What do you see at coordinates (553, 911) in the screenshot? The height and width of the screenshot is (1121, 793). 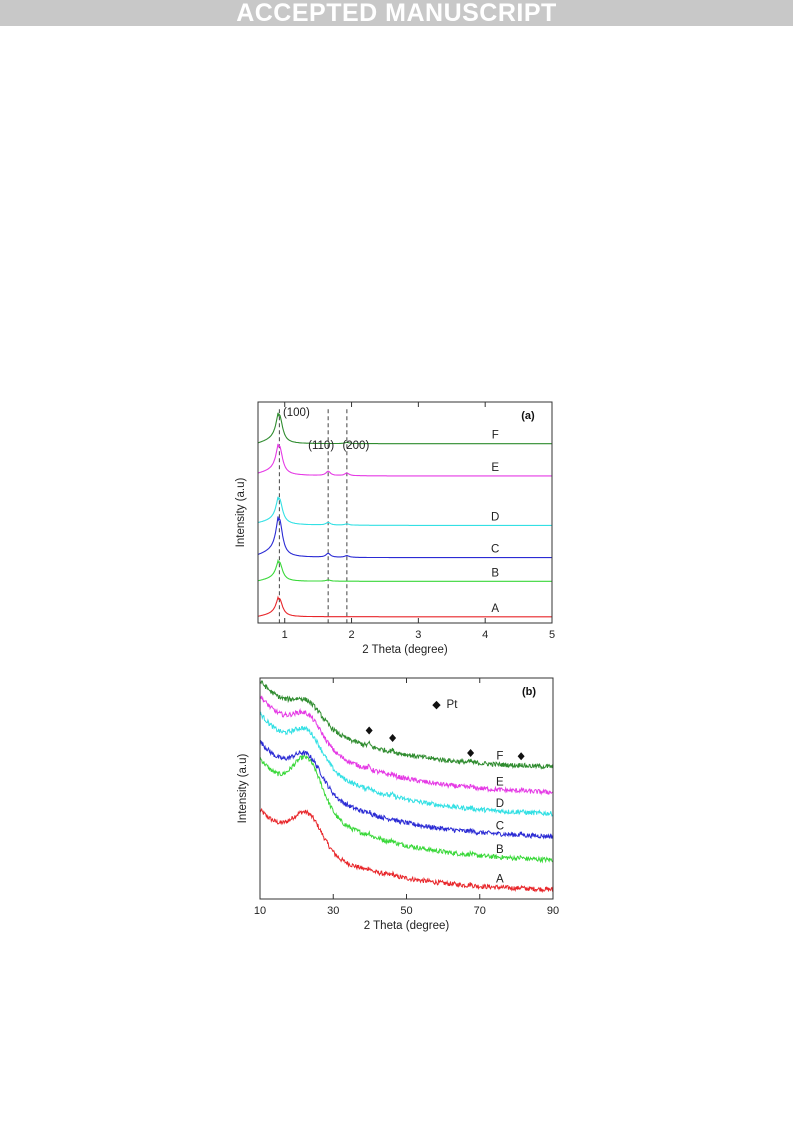 I see `x-tick-label: 90` at bounding box center [553, 911].